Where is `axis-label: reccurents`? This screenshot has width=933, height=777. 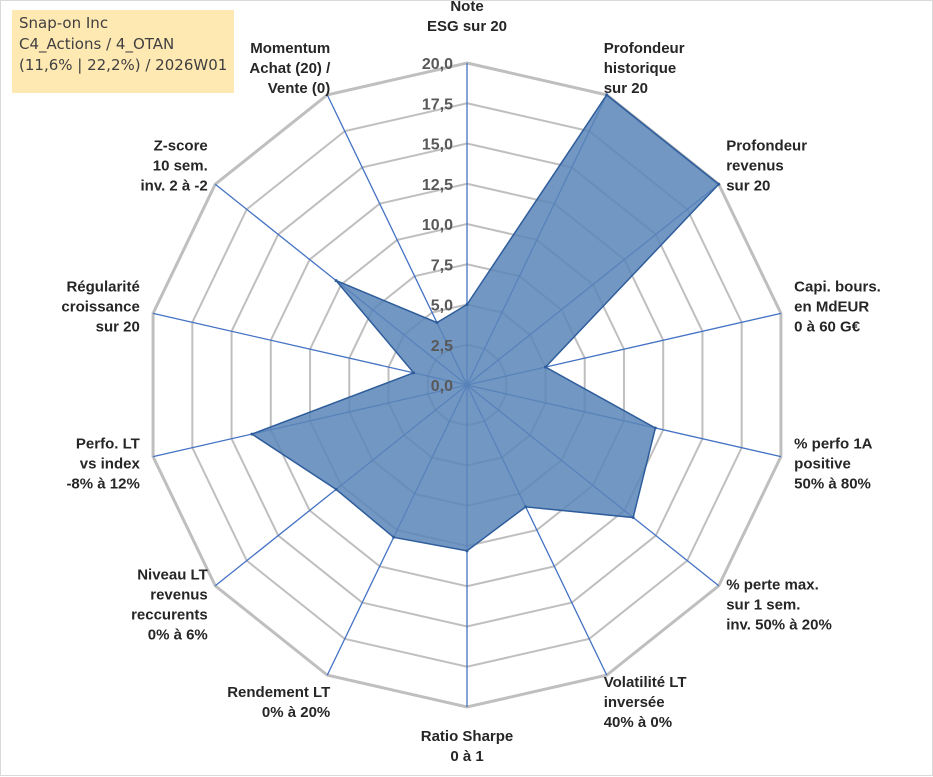 axis-label: reccurents is located at coordinates (169, 614).